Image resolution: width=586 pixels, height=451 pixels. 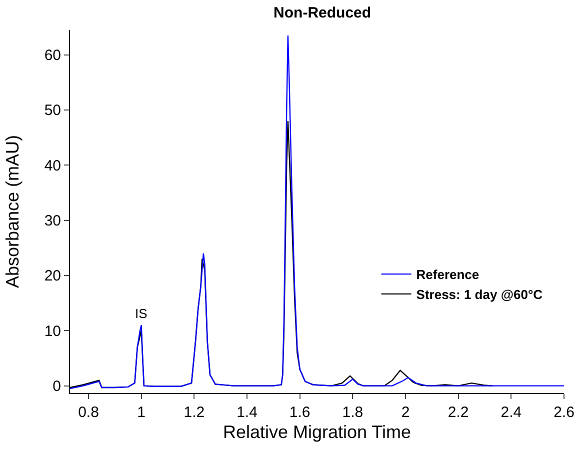 What do you see at coordinates (317, 432) in the screenshot?
I see `x-axis-title: Relative Migration Time` at bounding box center [317, 432].